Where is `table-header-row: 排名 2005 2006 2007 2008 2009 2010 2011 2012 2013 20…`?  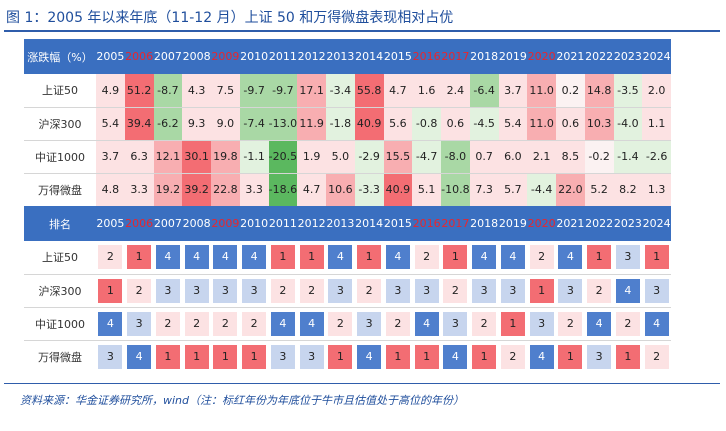 table-header-row: 排名 2005 2006 2007 2008 2009 2010 2011 2012 2013 20… is located at coordinates (347, 223).